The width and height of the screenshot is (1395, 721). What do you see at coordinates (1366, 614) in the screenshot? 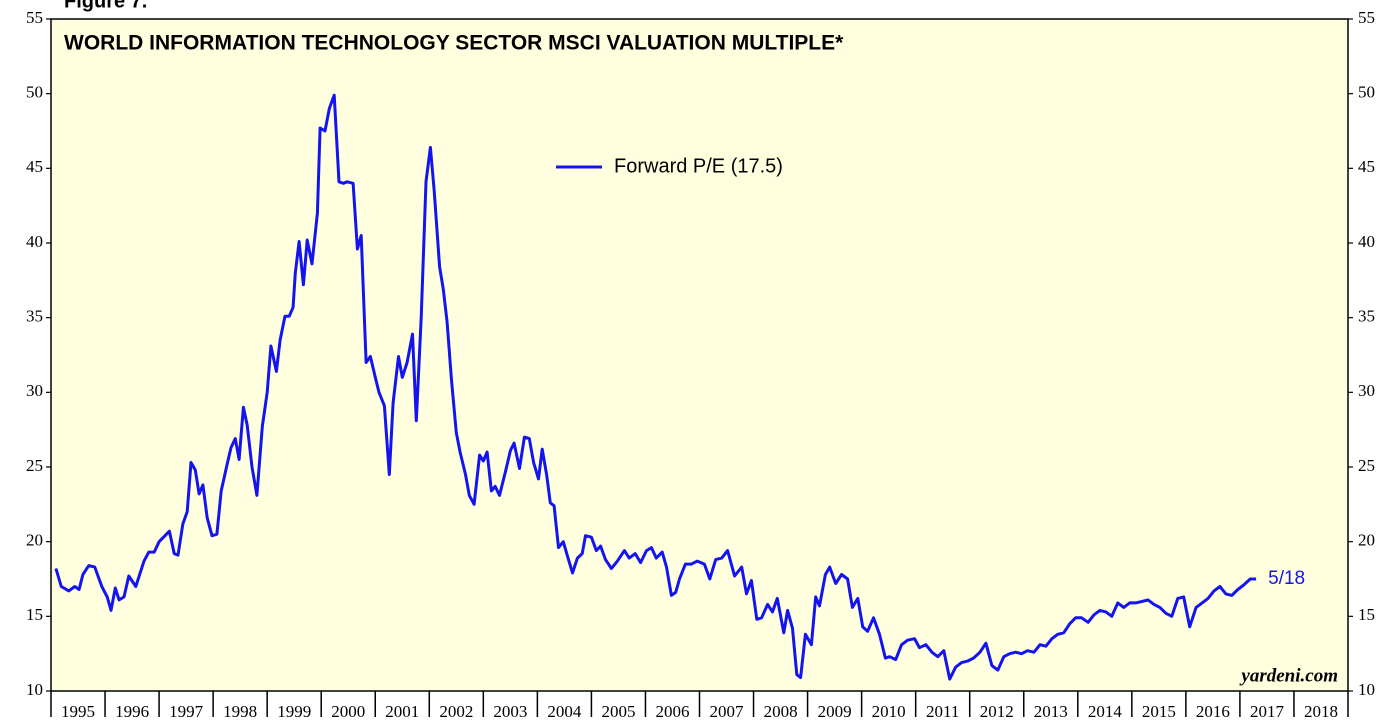
I see `y2-tick-label: 15` at bounding box center [1366, 614].